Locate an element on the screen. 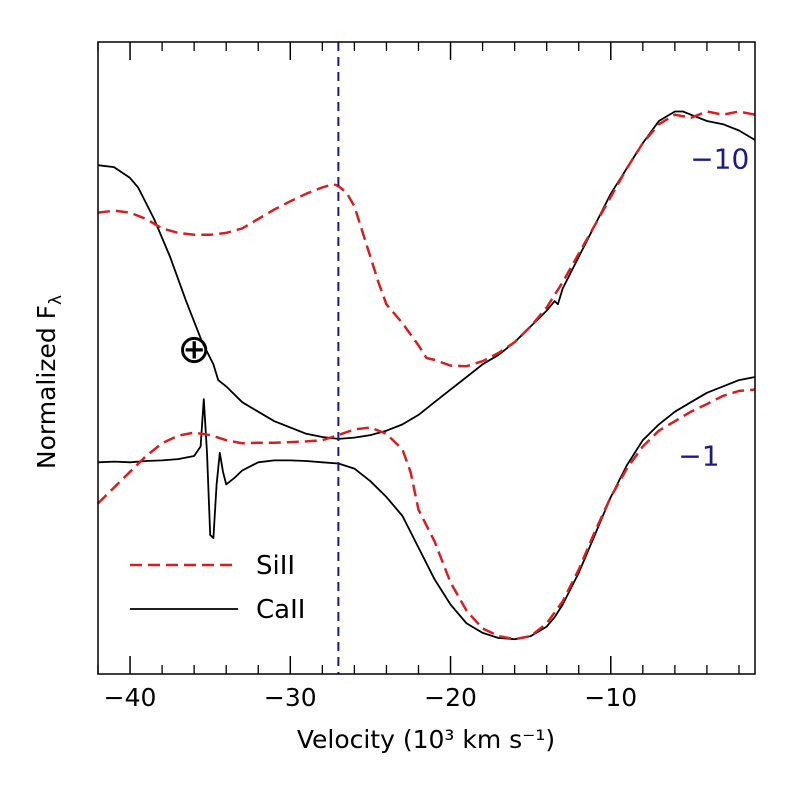  tick-label-layer: −40 −30 −20 −10 is located at coordinates (370, 697).